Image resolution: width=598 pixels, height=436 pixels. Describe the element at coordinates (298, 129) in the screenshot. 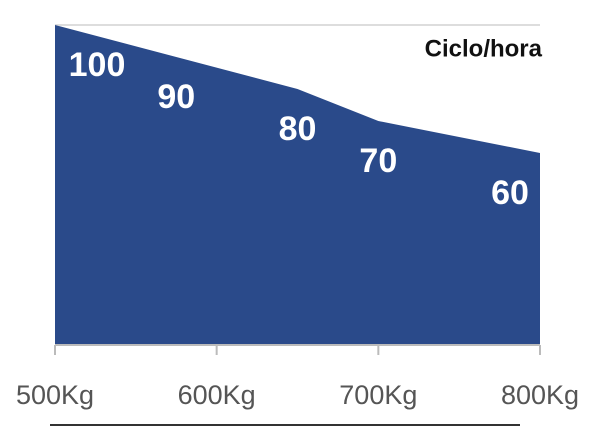

I see `data-label: 80` at that location.